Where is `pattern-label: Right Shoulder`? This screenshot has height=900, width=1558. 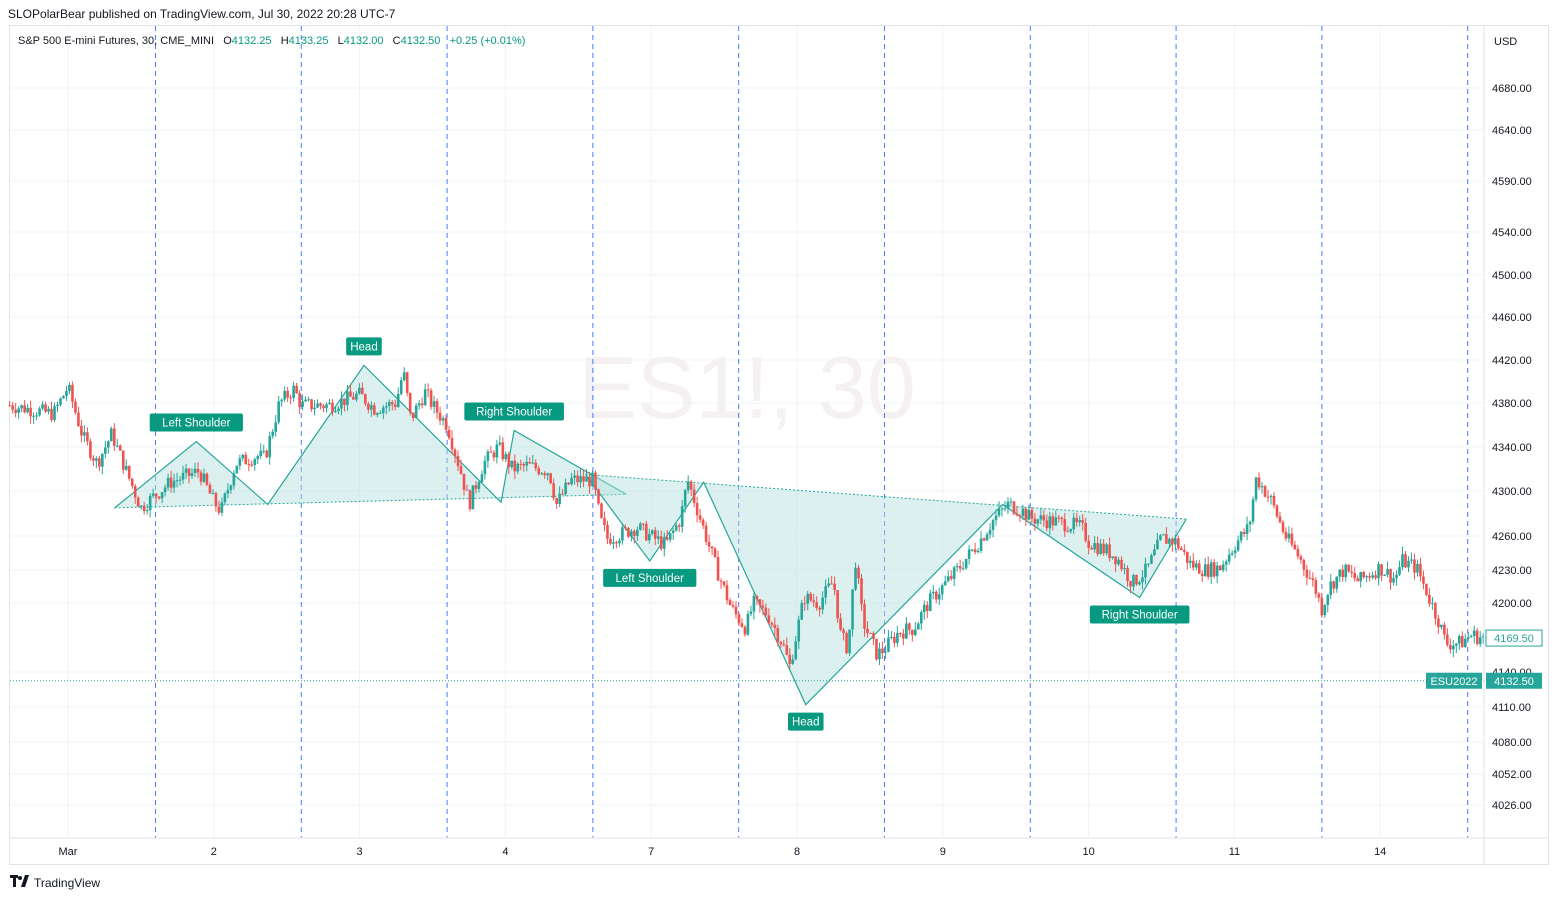 pattern-label: Right Shoulder is located at coordinates (1140, 616).